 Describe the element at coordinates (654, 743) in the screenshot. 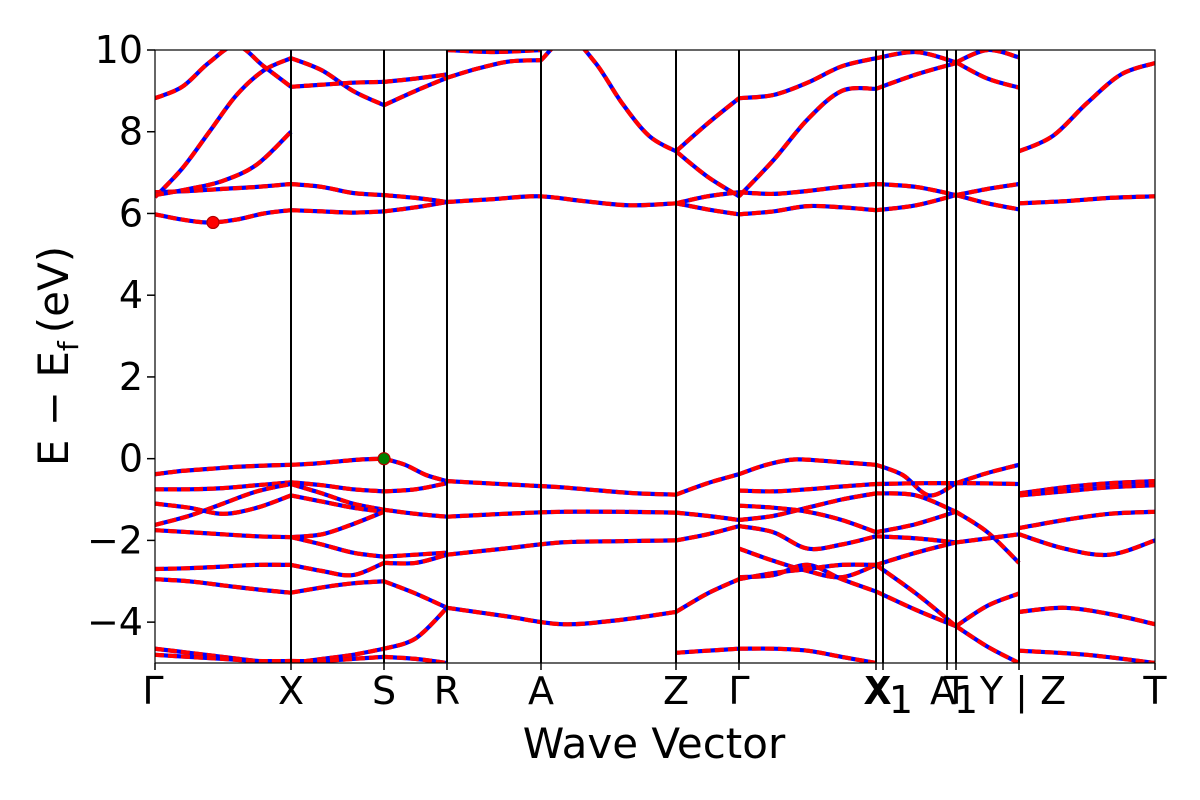

I see `x-axis-label: Wave Vector` at that location.